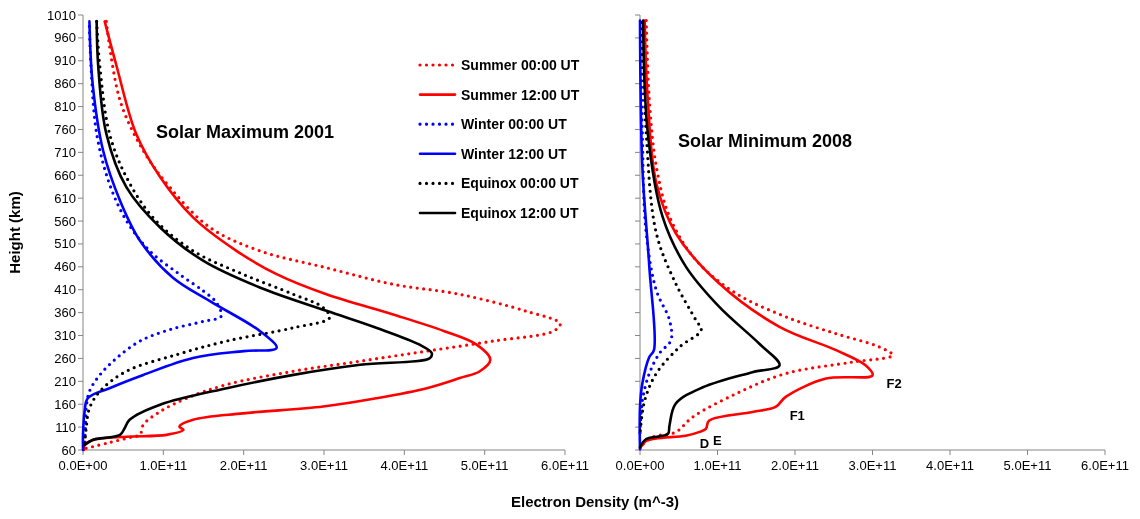 The height and width of the screenshot is (519, 1140). Describe the element at coordinates (65, 38) in the screenshot. I see `y-tick-label: 960` at that location.